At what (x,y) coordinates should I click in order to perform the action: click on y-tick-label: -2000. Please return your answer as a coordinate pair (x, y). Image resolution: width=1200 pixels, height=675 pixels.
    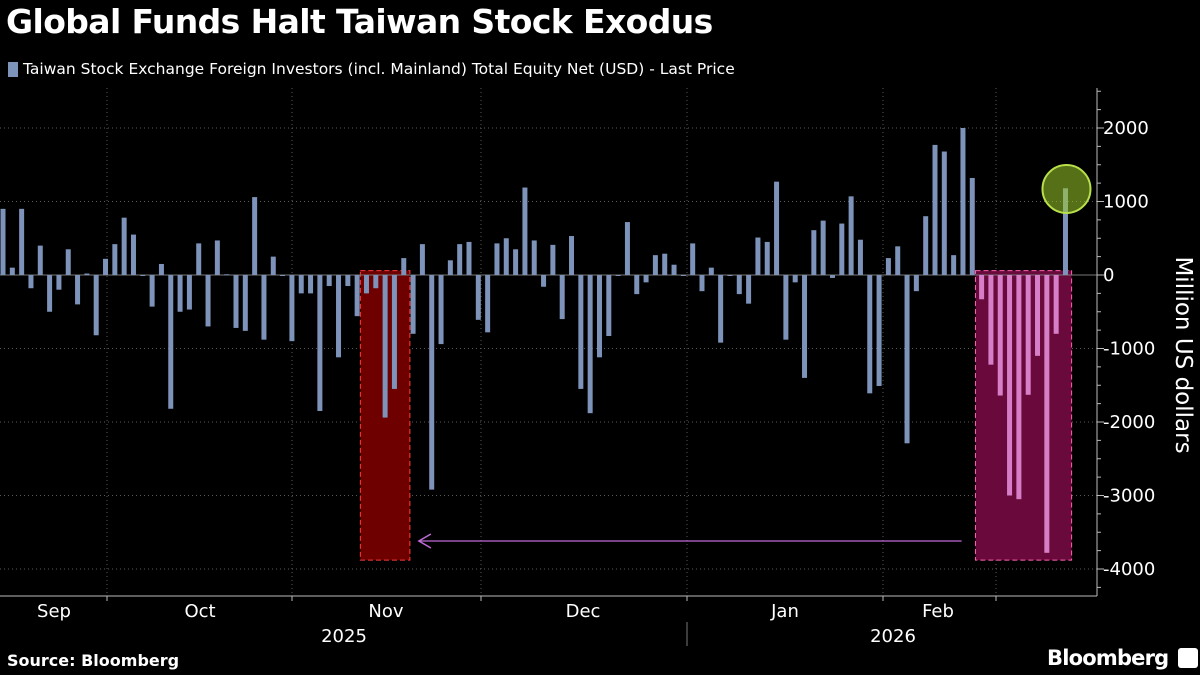
    Looking at the image, I should click on (1129, 422).